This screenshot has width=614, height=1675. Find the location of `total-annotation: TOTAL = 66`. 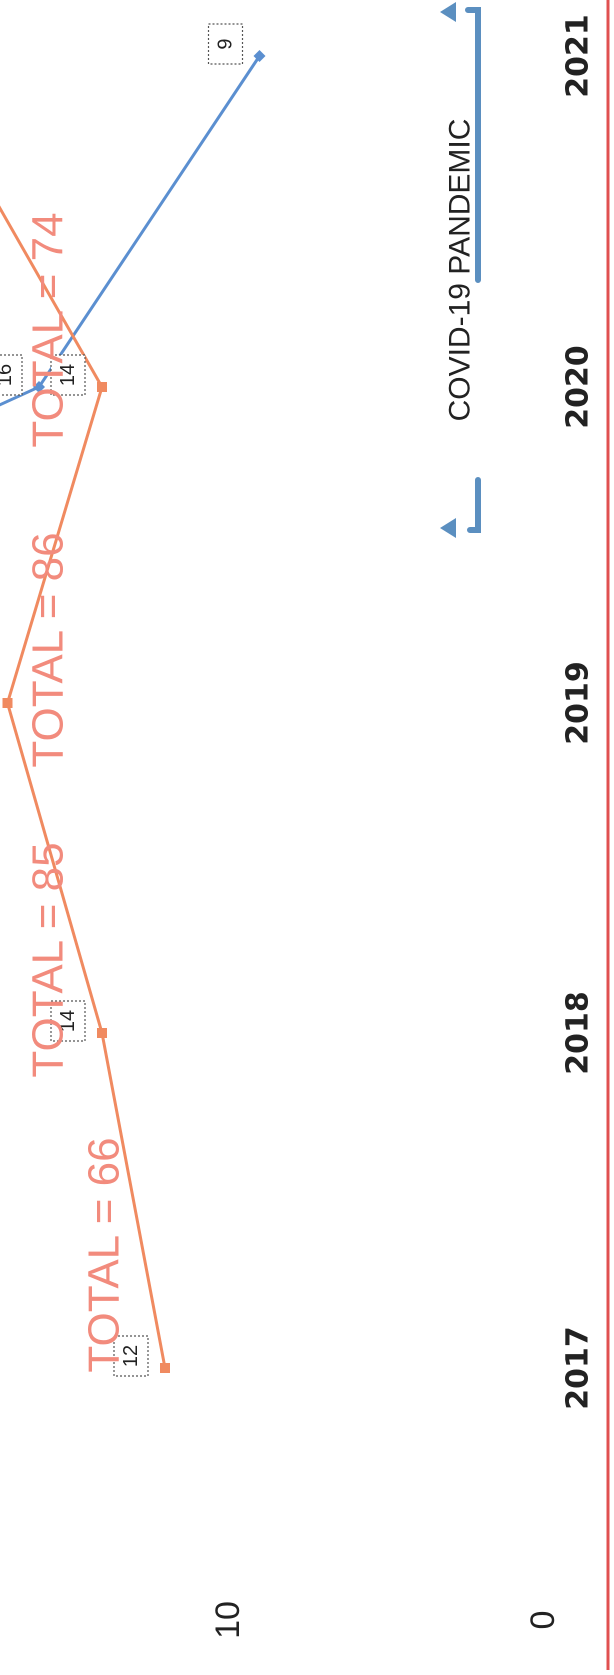

total-annotation: TOTAL = 66 is located at coordinates (104, 1254).